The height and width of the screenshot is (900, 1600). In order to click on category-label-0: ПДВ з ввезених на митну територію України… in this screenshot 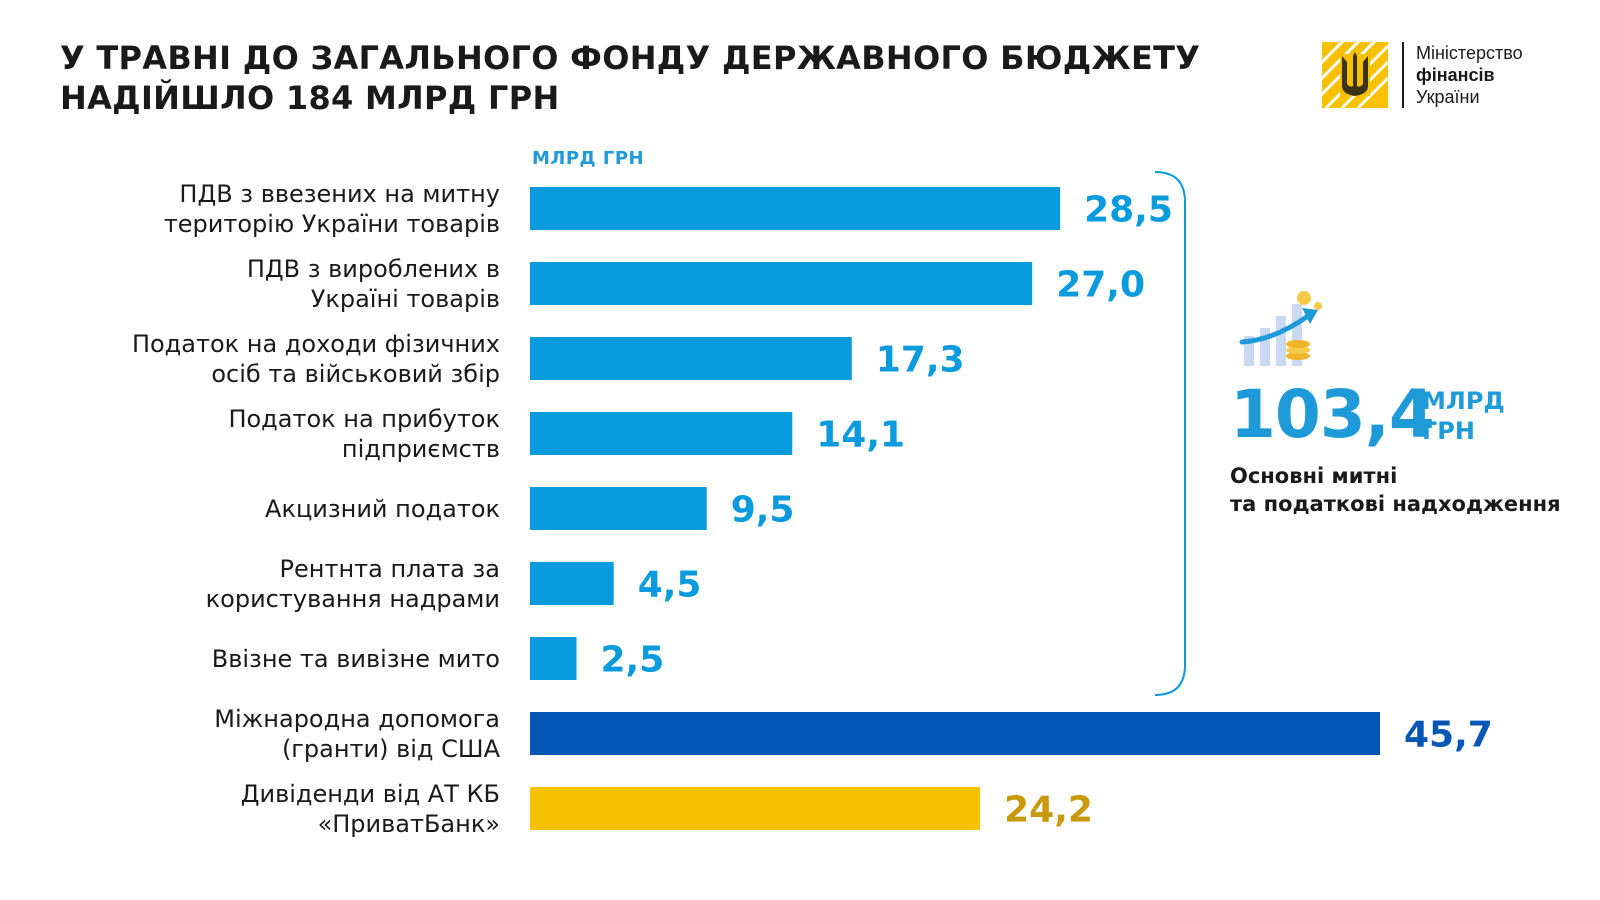, I will do `click(332, 209)`.